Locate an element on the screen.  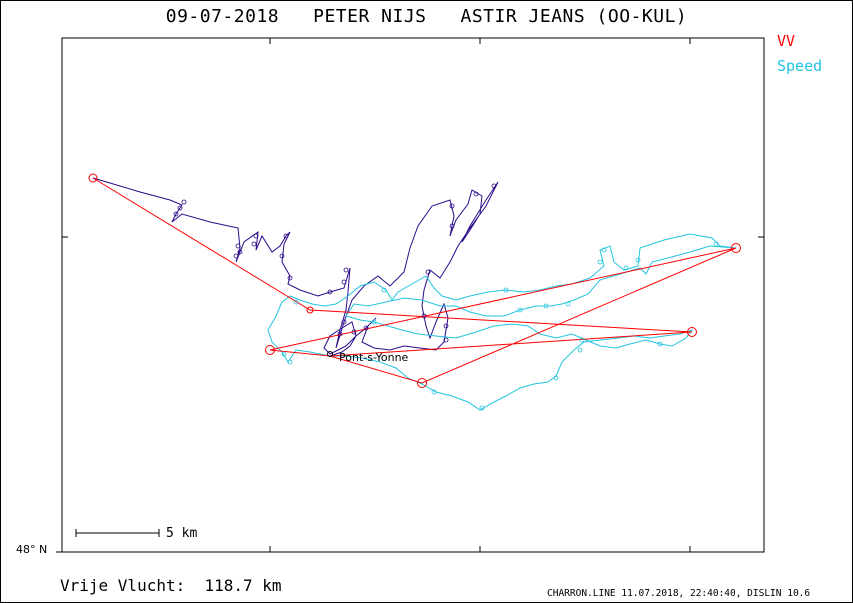
legend-vv: VV is located at coordinates (786, 41).